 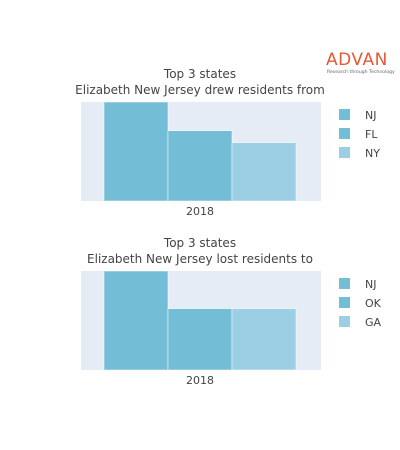 I want to click on bar-fl-drew-from, so click(x=200, y=166).